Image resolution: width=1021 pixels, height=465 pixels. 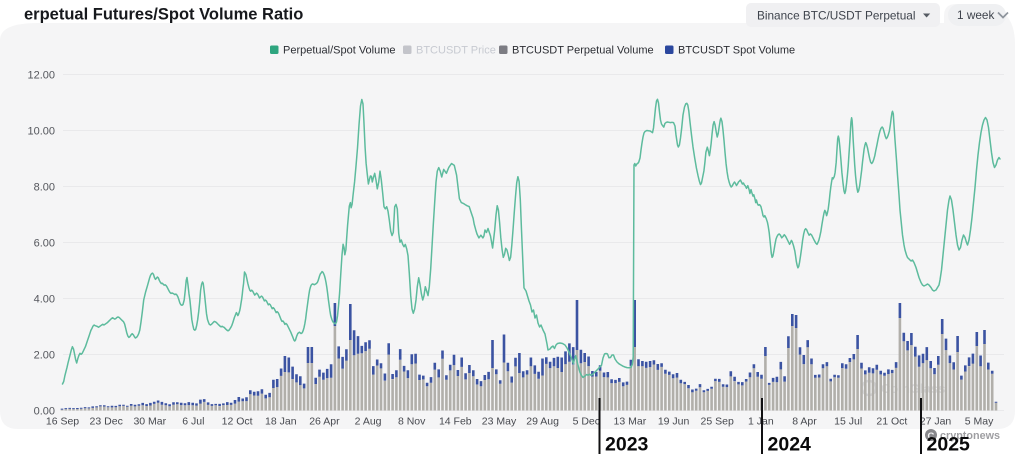 What do you see at coordinates (970, 436) in the screenshot?
I see `svg-text: cryptonews` at bounding box center [970, 436].